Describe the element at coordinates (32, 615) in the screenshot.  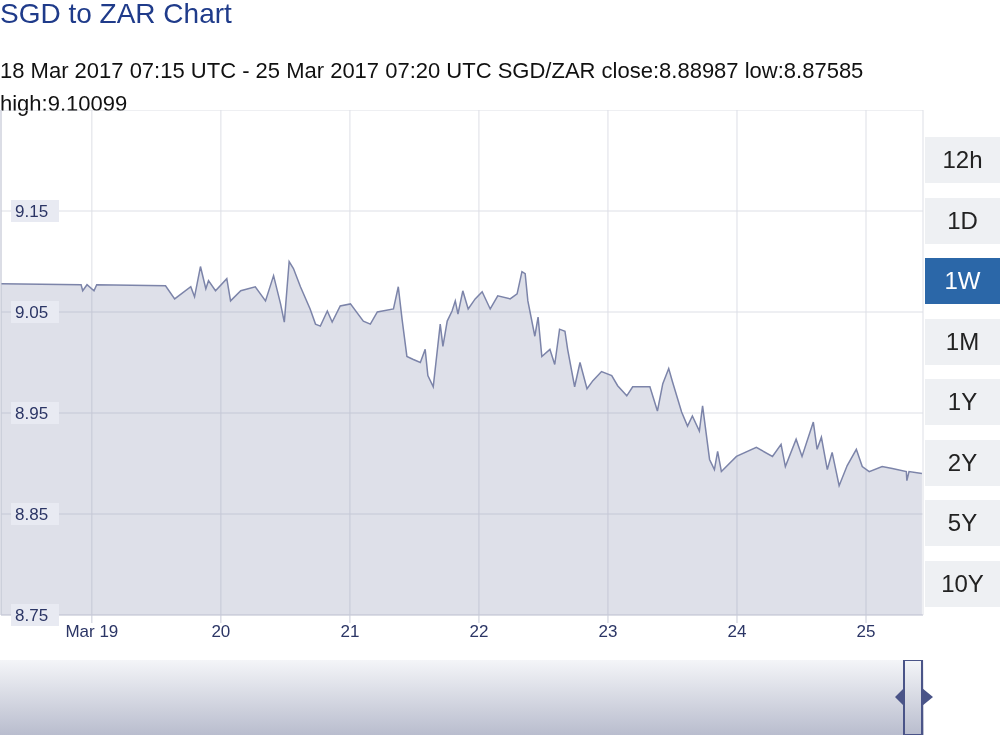
I see `y-tick-label: 8.75` at that location.